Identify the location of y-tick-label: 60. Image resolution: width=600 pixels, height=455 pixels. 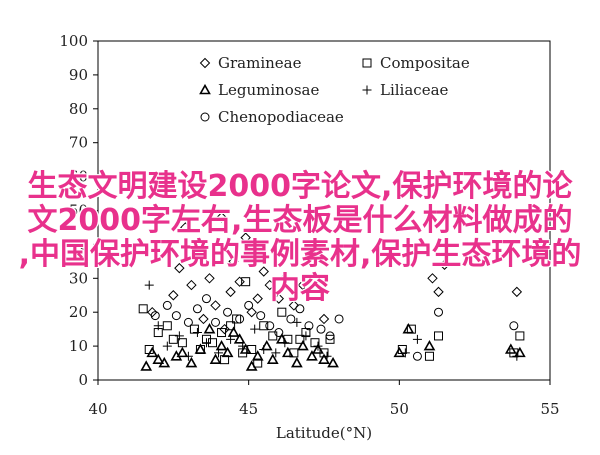
(78, 177).